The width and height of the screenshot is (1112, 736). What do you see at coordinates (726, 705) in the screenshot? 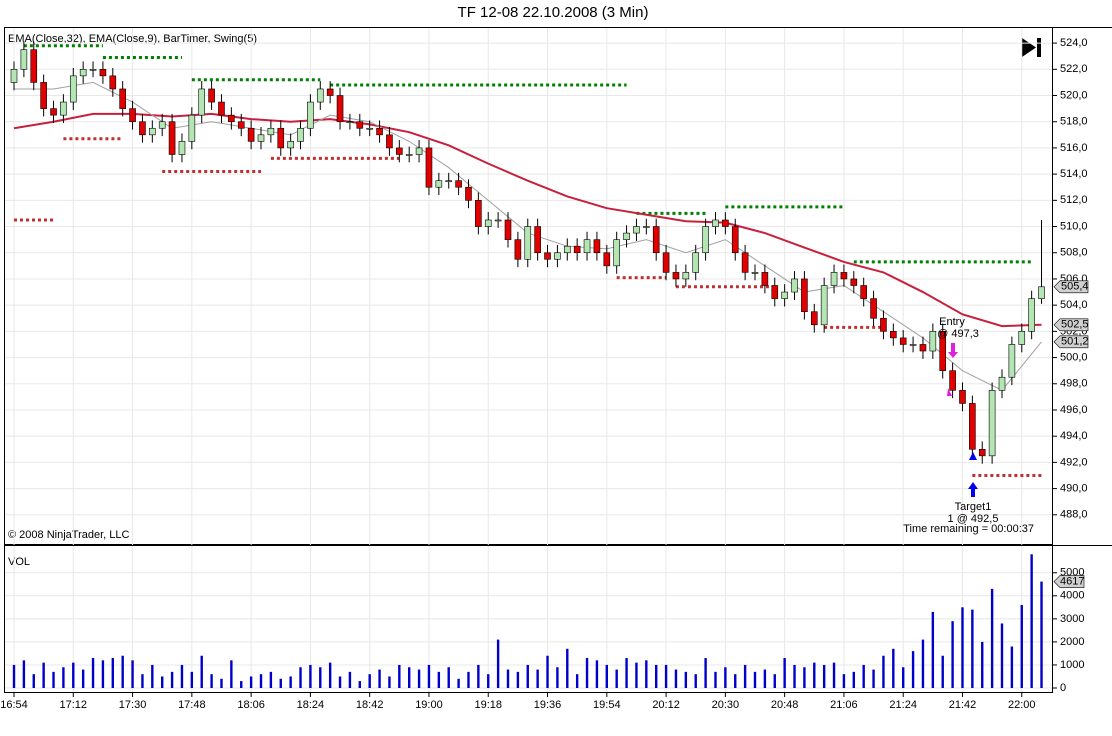
I see `x-tick-label: 20:30` at bounding box center [726, 705].